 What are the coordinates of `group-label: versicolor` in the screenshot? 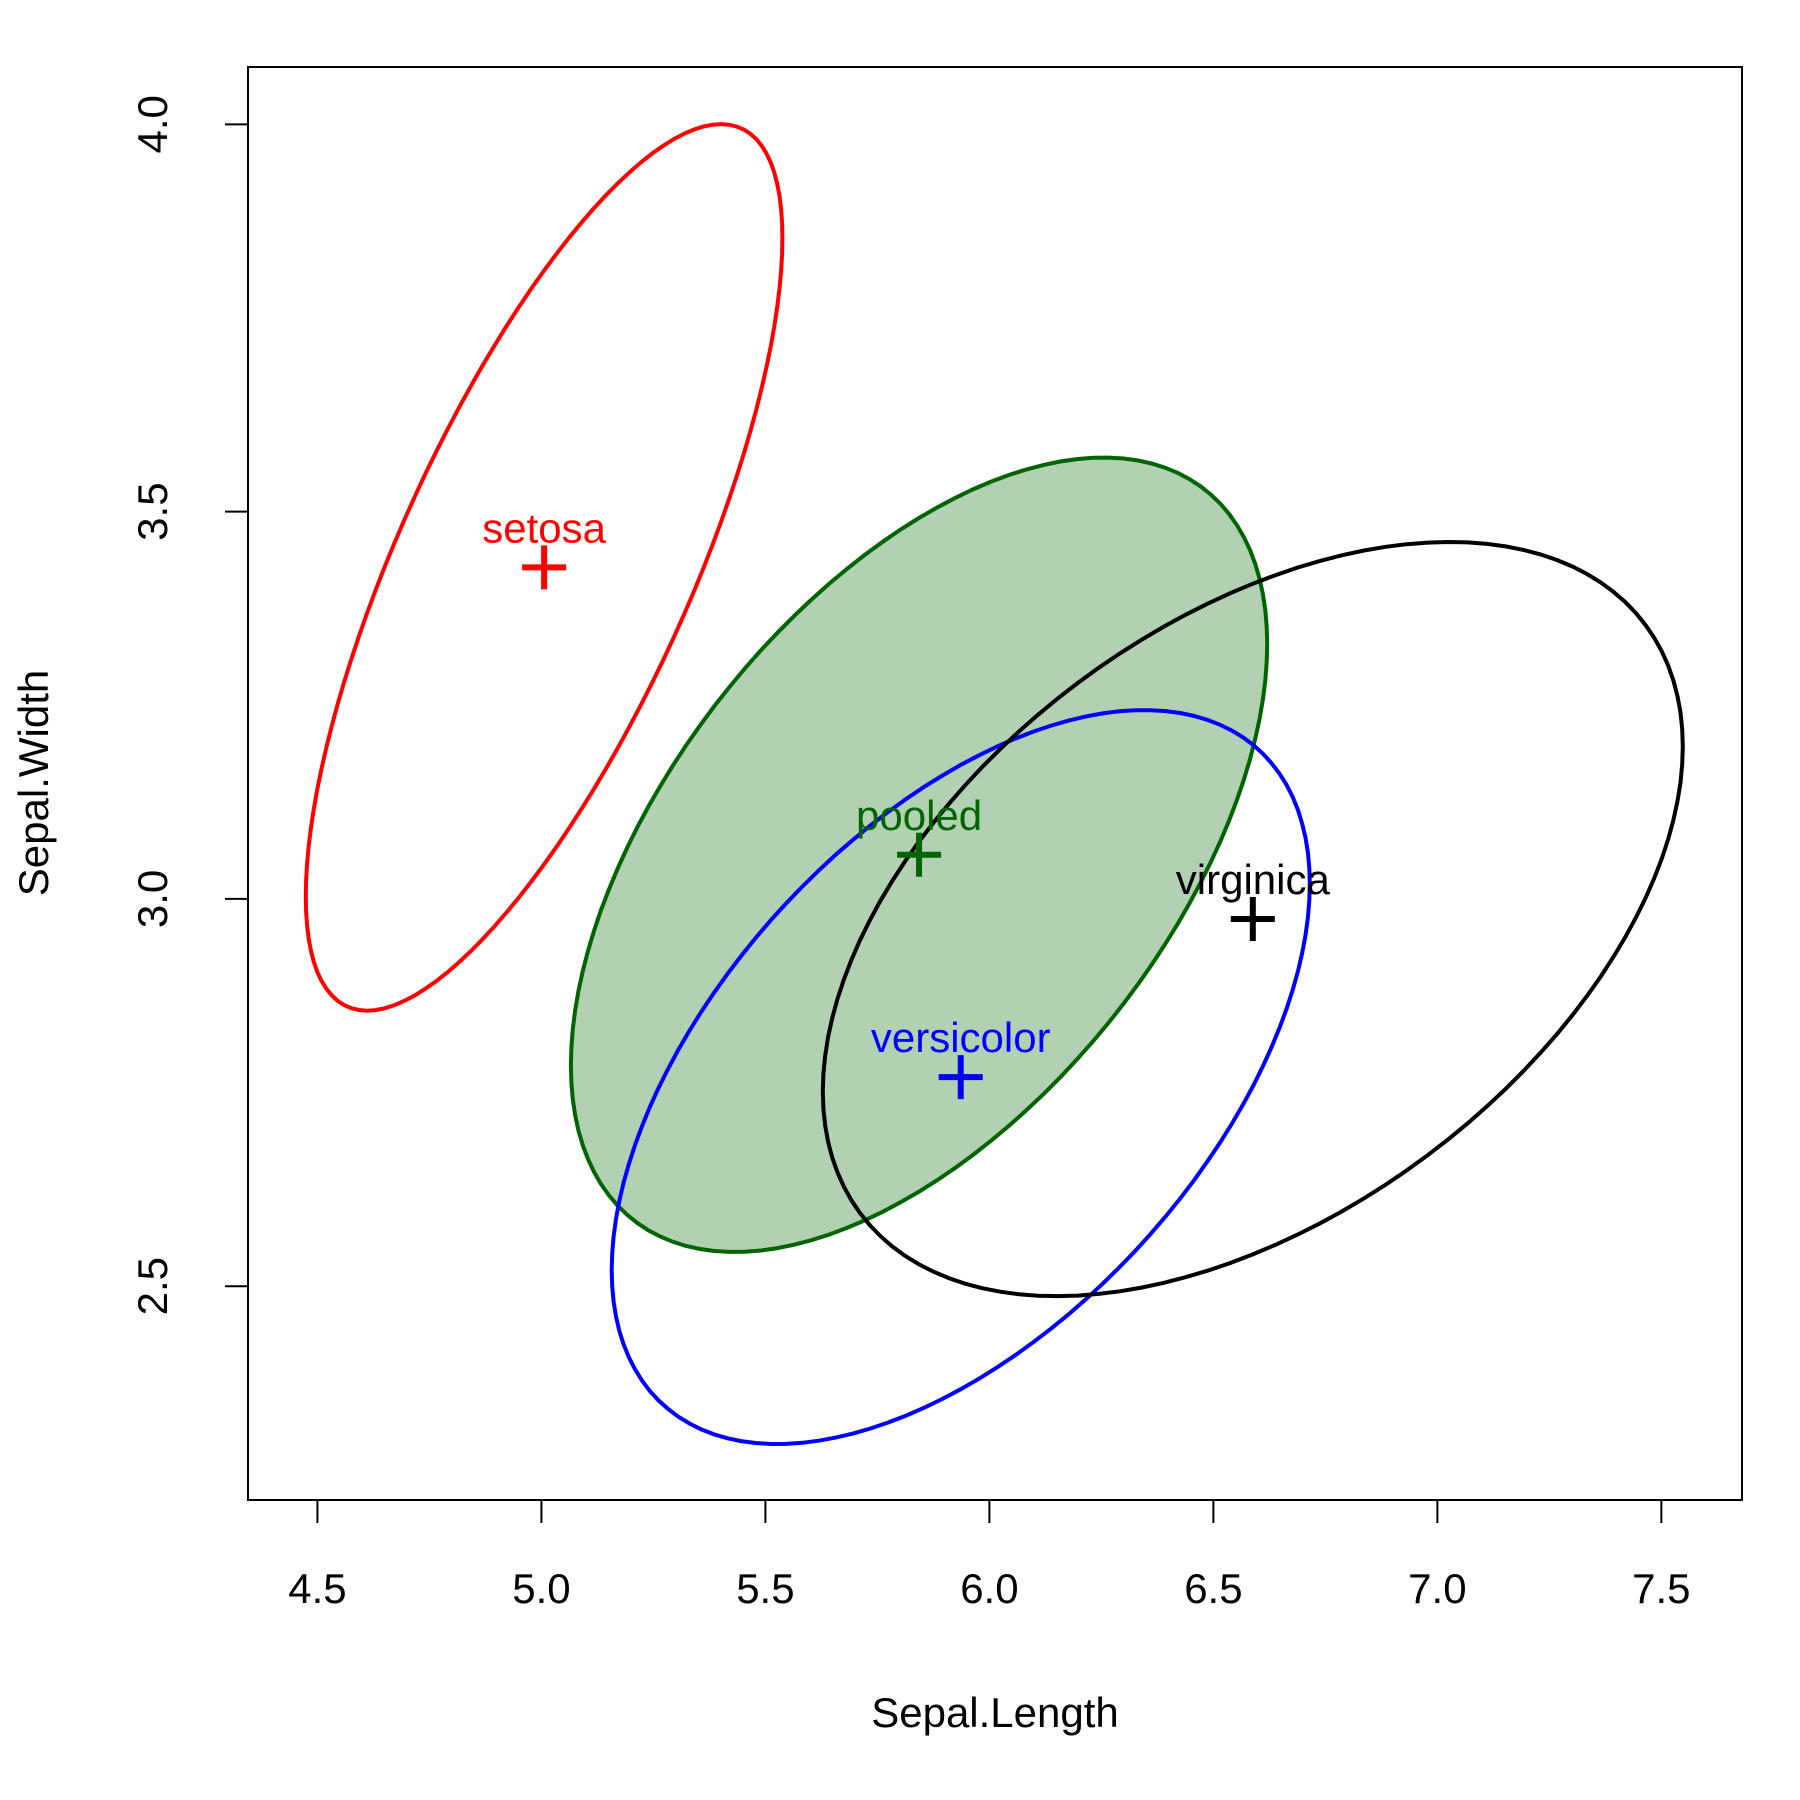 It's located at (961, 1037).